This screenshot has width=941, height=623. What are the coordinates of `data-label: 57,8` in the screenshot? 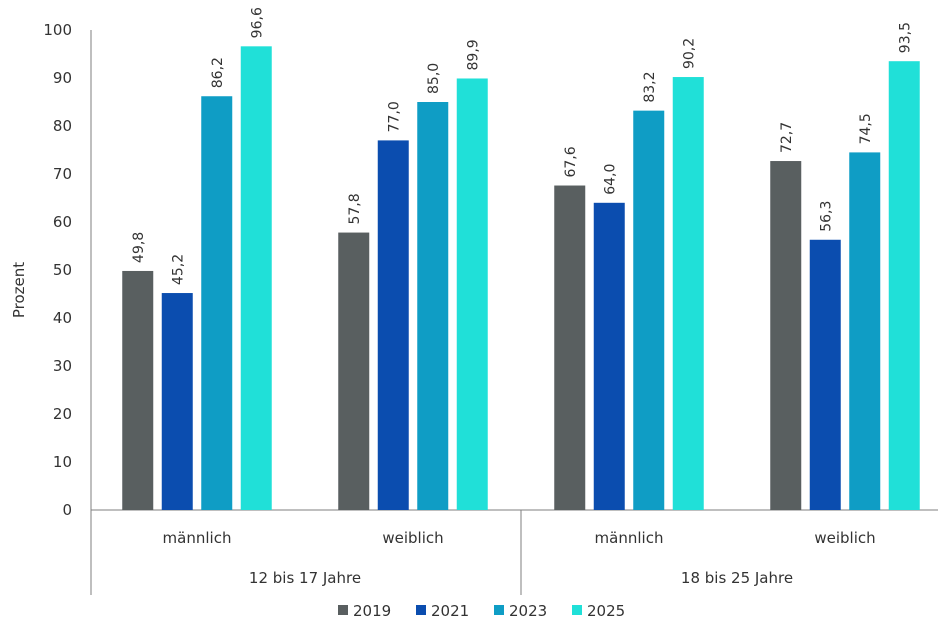 It's located at (355, 208).